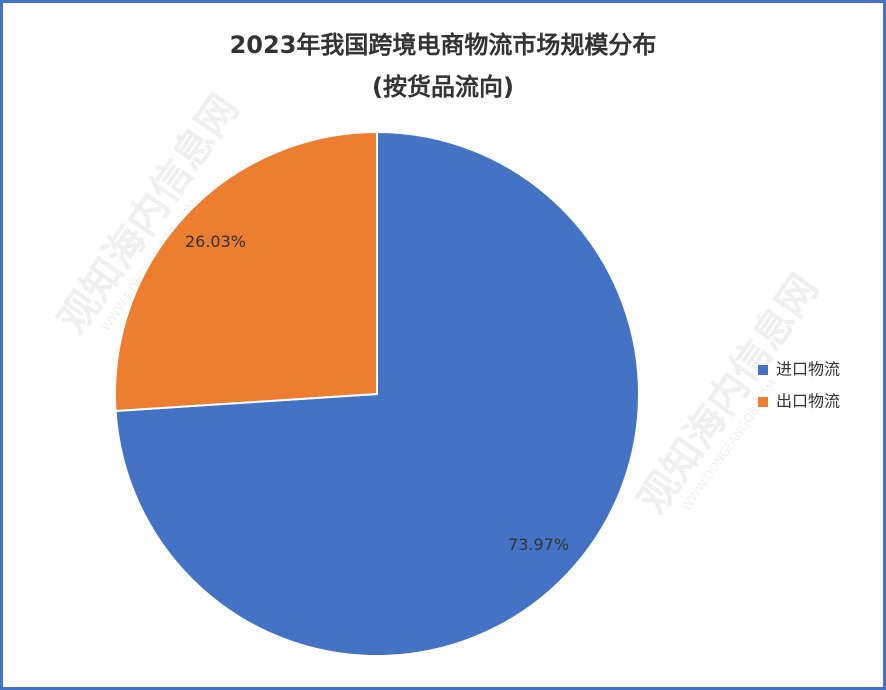  What do you see at coordinates (443, 87) in the screenshot?
I see `chart-subtitle: (按货品流向)` at bounding box center [443, 87].